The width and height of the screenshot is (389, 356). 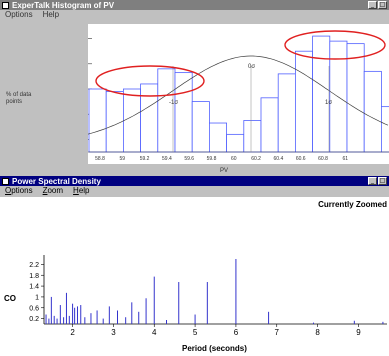 What do you see at coordinates (45, 190) in the screenshot?
I see `menu-zoom-mnemonic: Z` at bounding box center [45, 190].